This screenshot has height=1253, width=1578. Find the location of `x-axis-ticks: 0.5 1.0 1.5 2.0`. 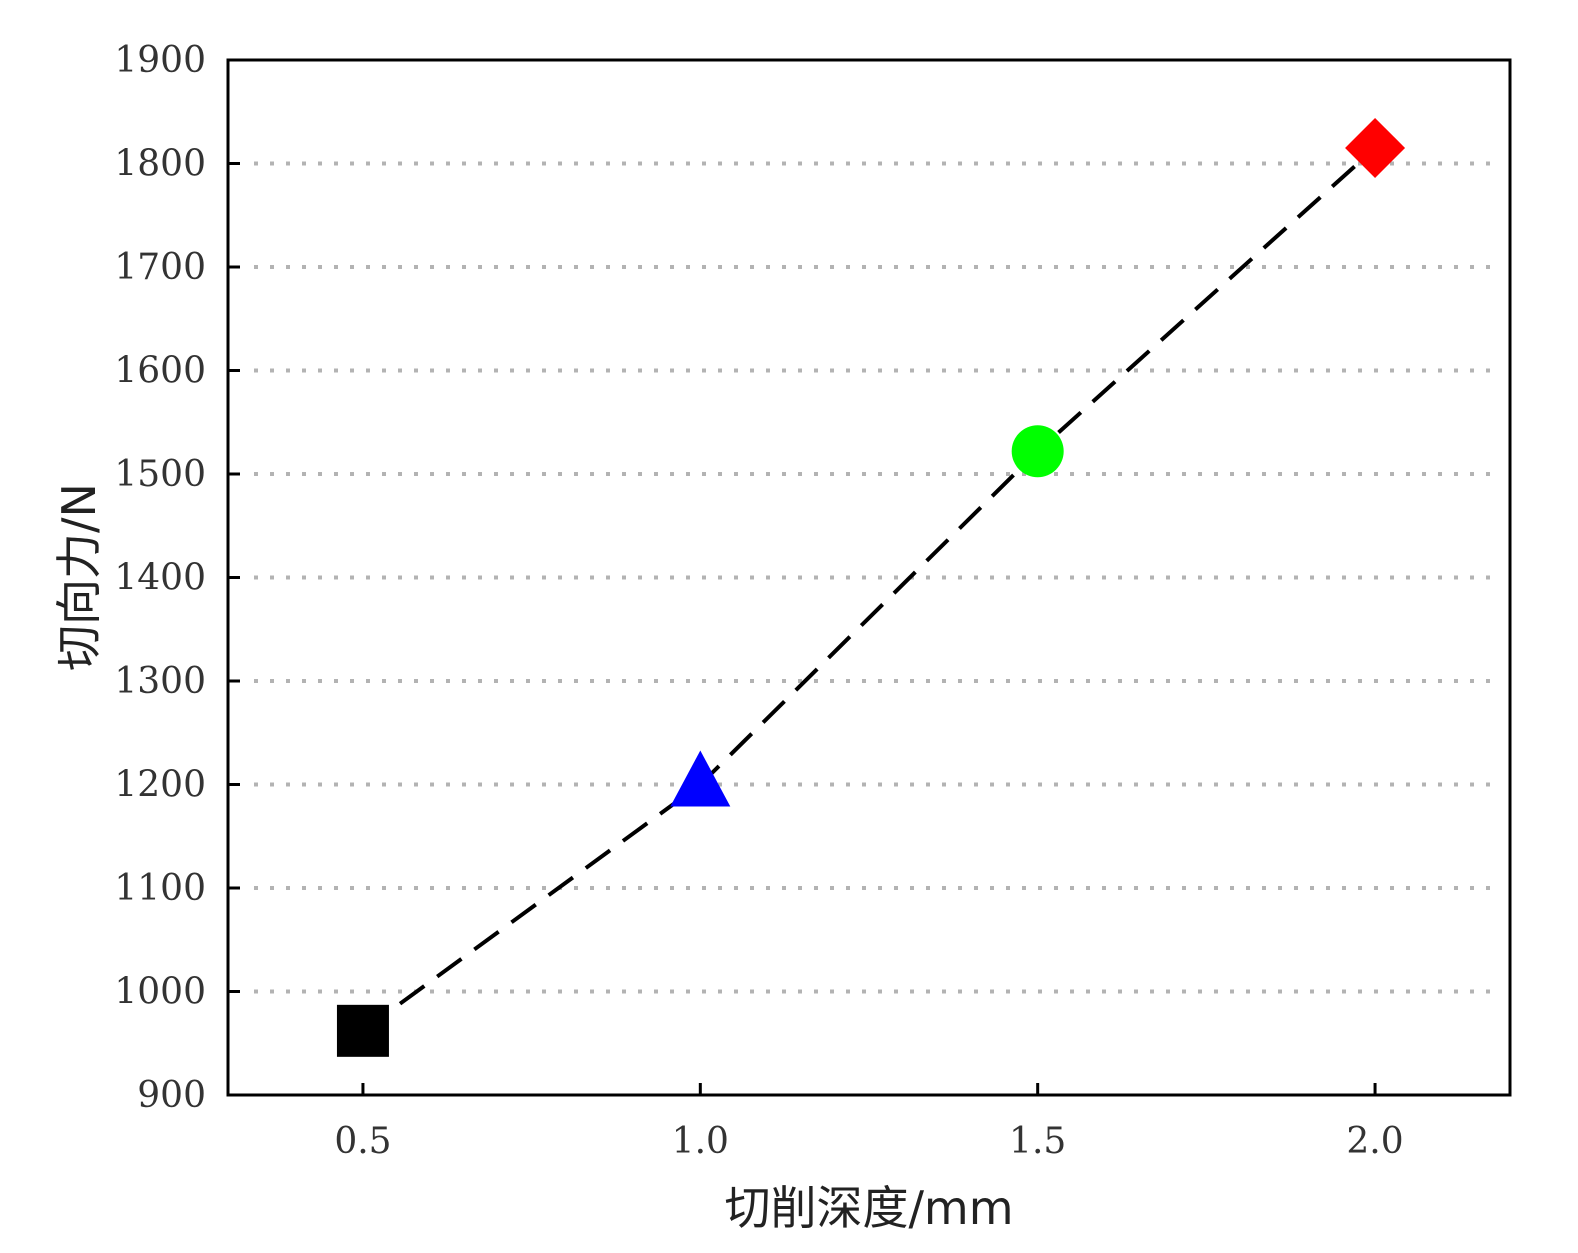

x-axis-ticks: 0.5 1.0 1.5 2.0 is located at coordinates (869, 1122).